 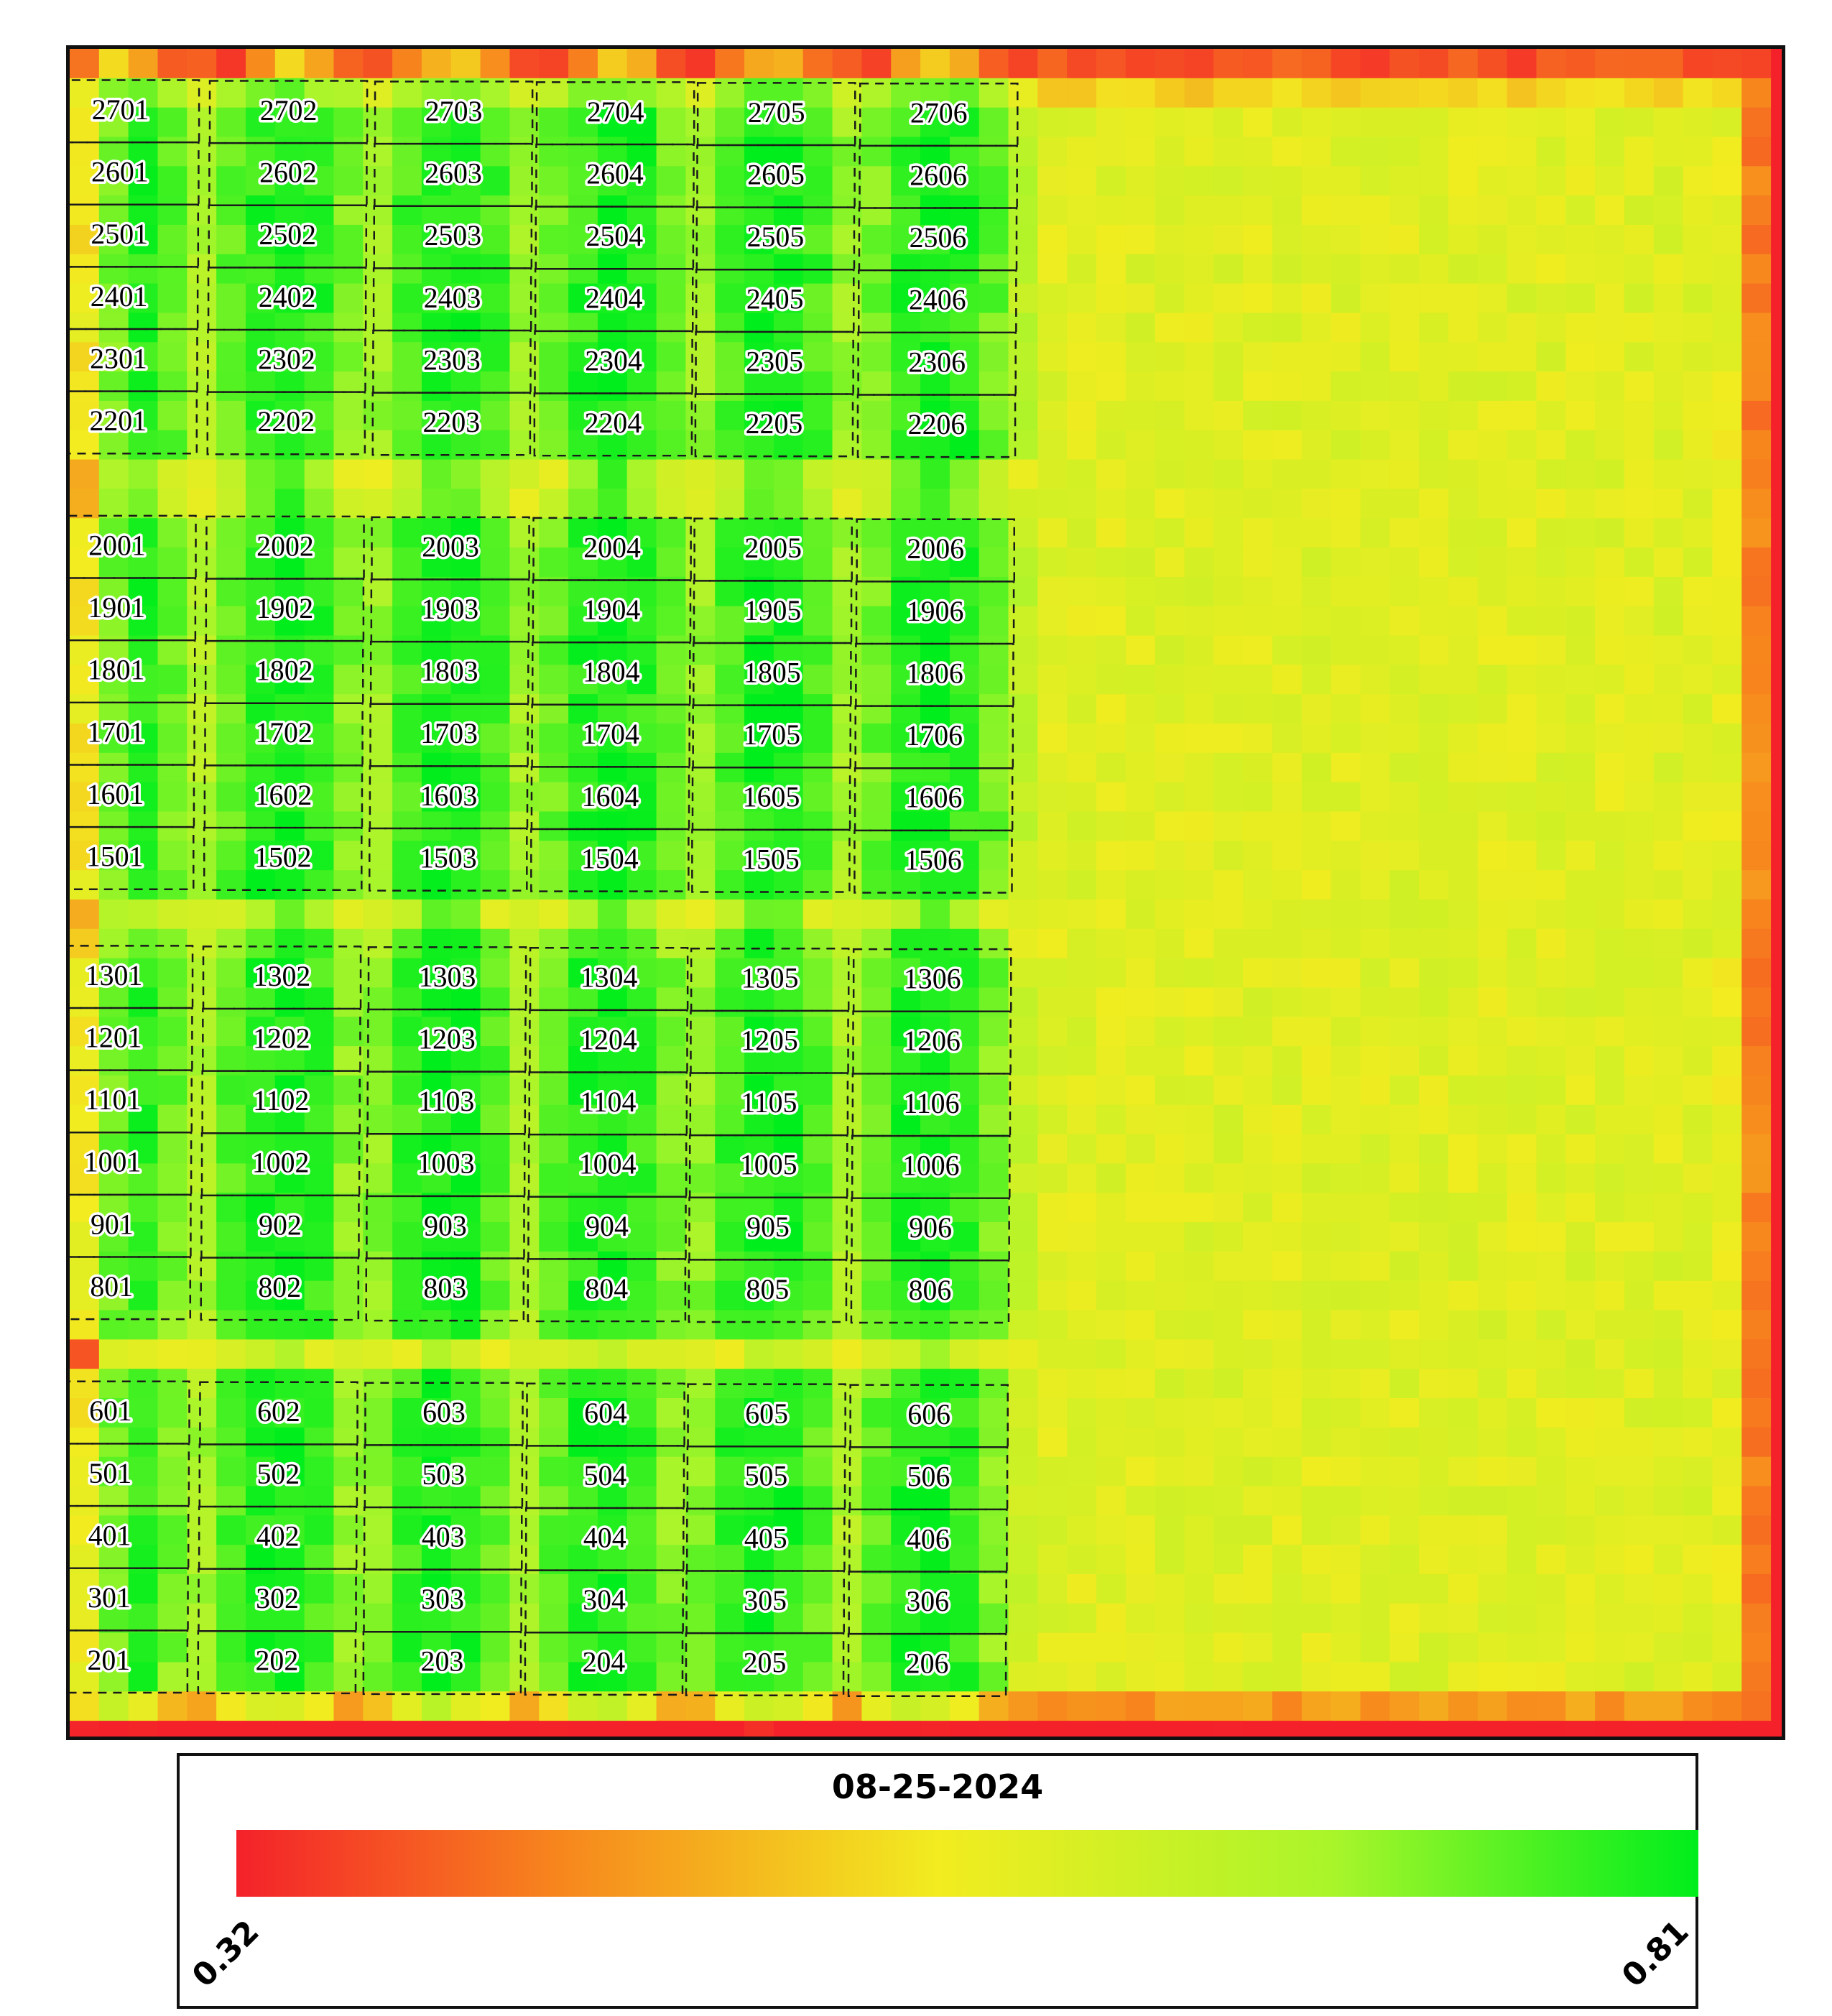 I want to click on plot-label-1603: 1603, so click(x=449, y=796).